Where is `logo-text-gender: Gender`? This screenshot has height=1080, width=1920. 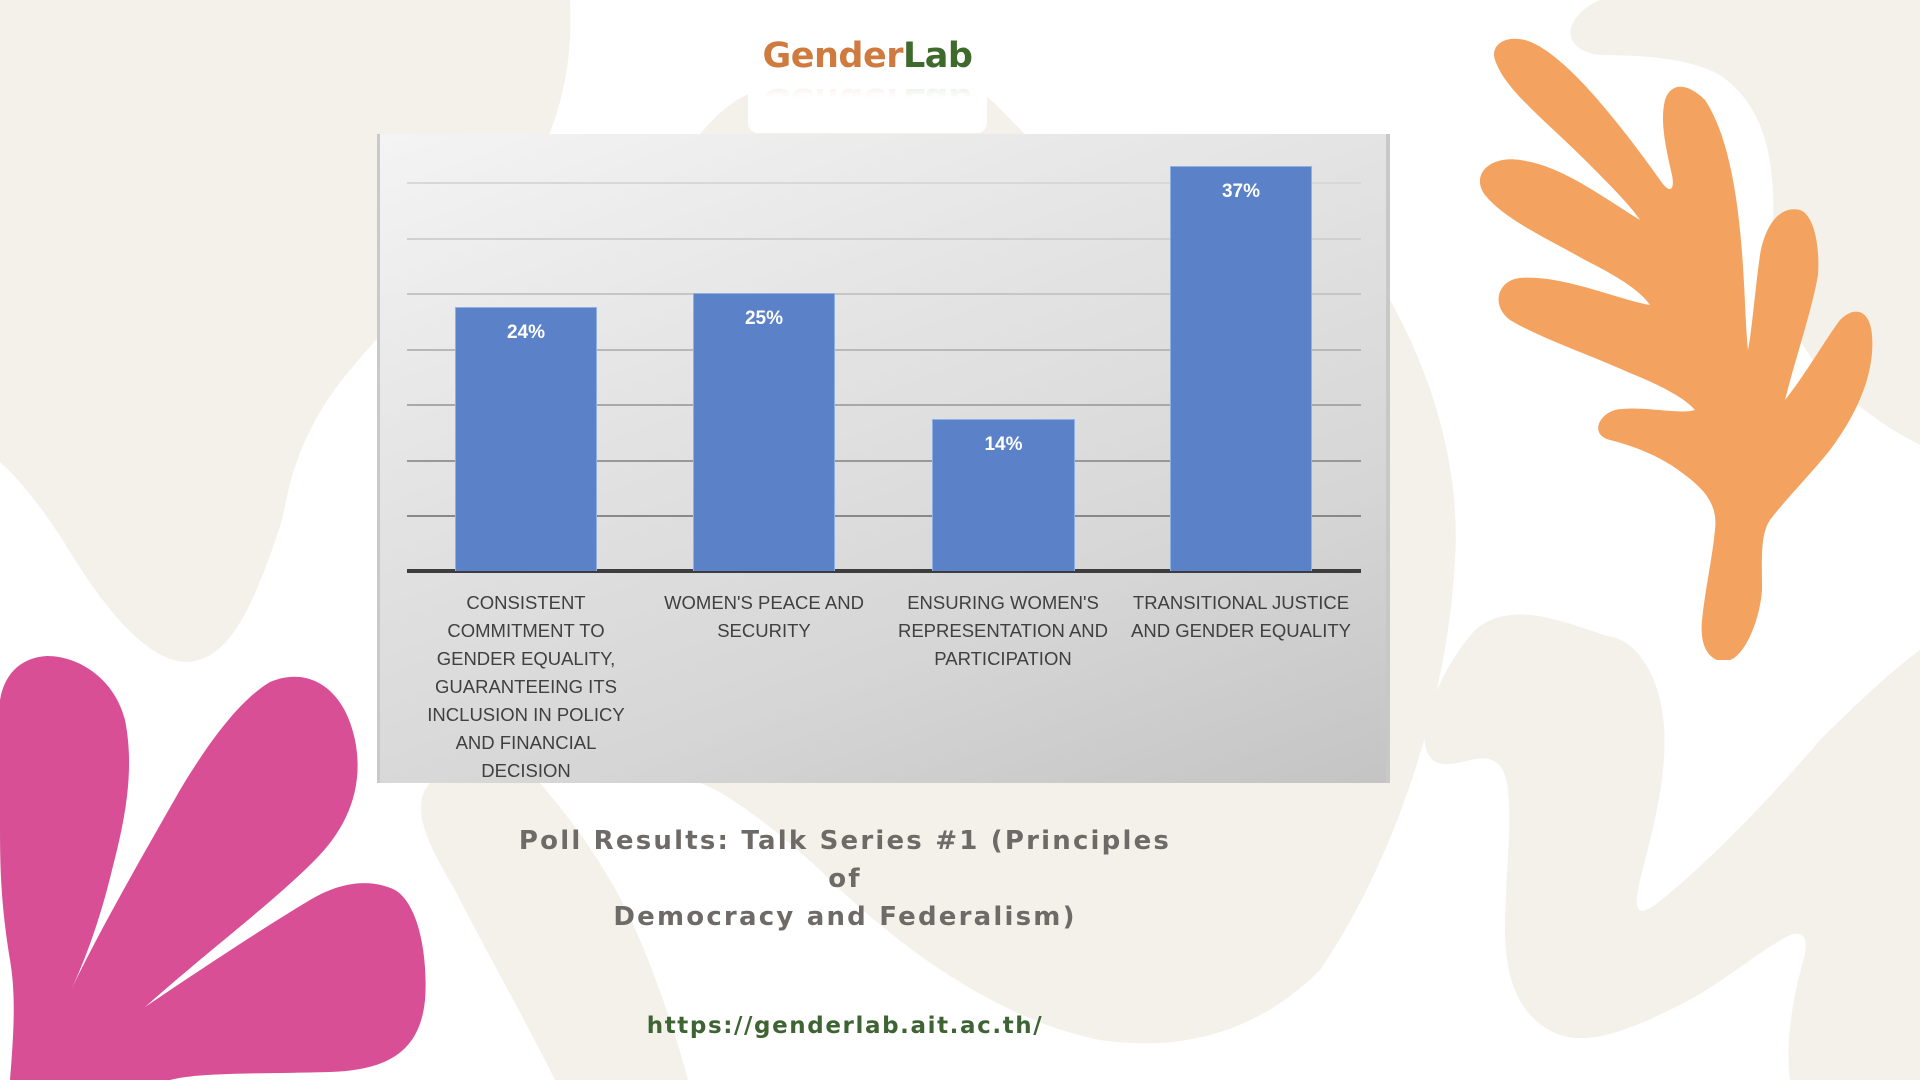 logo-text-gender: Gender is located at coordinates (833, 56).